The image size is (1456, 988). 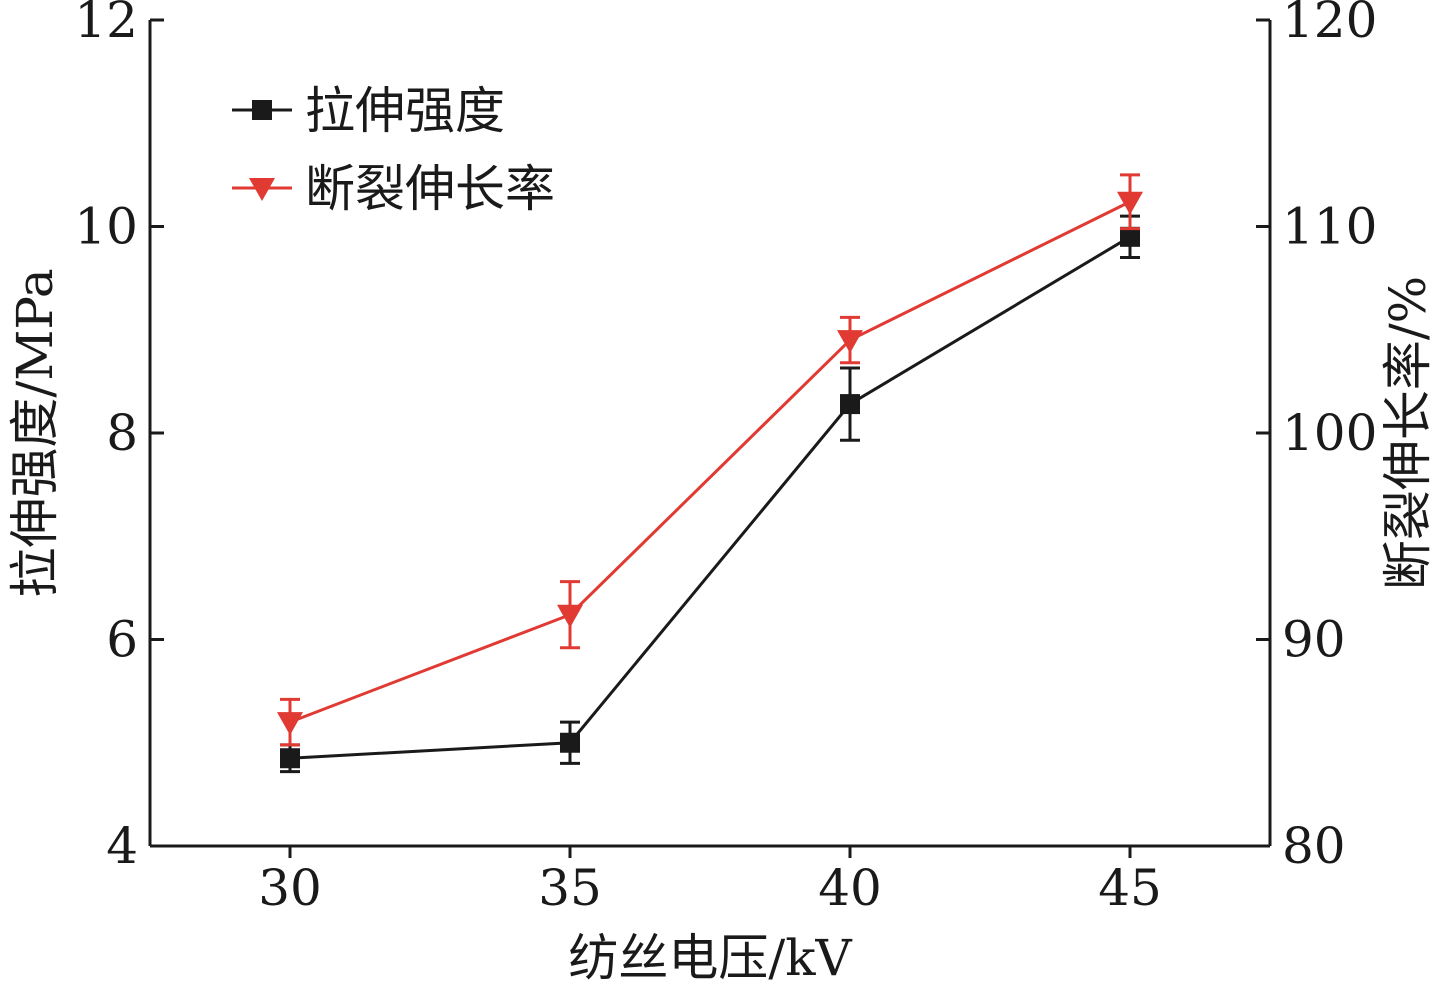 I want to click on legend-item-0: 拉伸强度, so click(x=368, y=111).